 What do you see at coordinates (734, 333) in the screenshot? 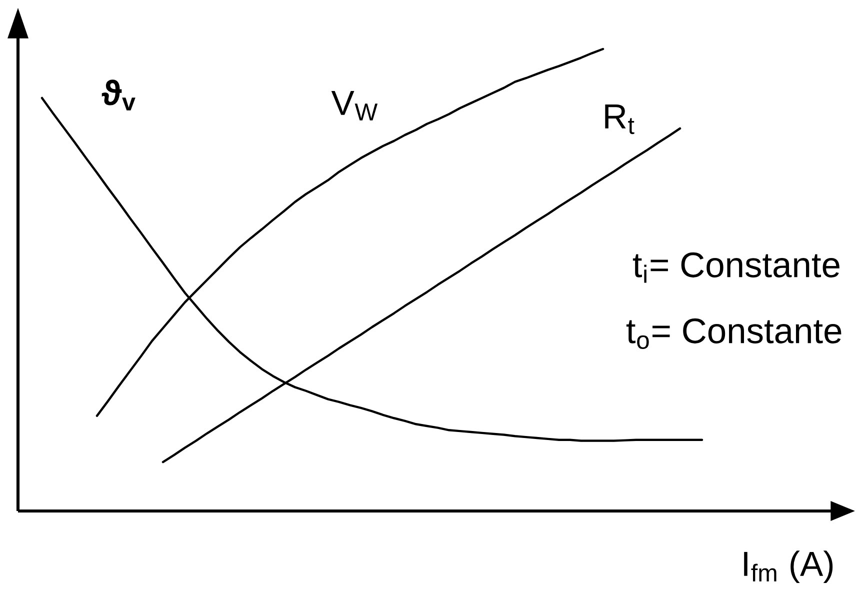
I see `annotation: t$_{o}$= Constante` at bounding box center [734, 333].